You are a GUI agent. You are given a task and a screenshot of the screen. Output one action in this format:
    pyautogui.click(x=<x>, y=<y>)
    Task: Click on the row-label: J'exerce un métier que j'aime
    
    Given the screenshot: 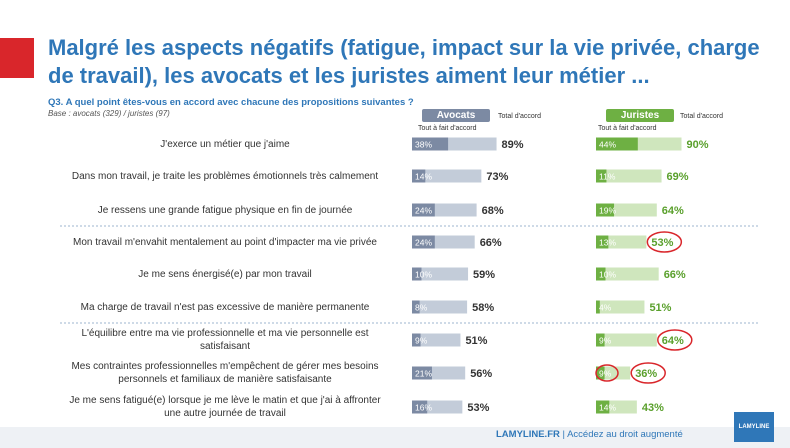 What is the action you would take?
    pyautogui.click(x=225, y=144)
    